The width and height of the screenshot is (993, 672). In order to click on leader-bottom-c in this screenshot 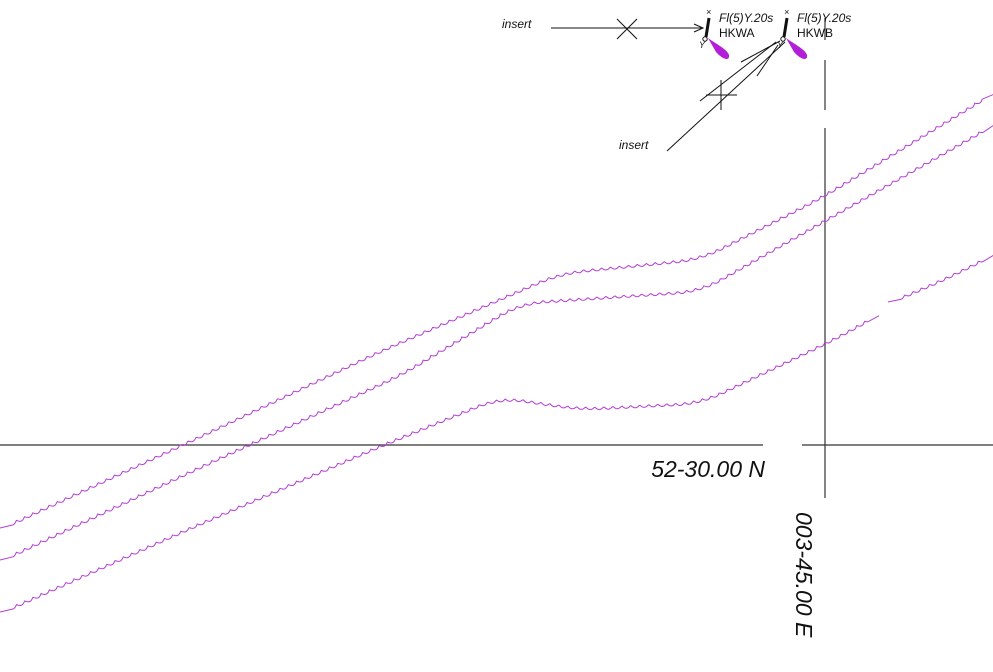, I will do `click(760, 51)`.